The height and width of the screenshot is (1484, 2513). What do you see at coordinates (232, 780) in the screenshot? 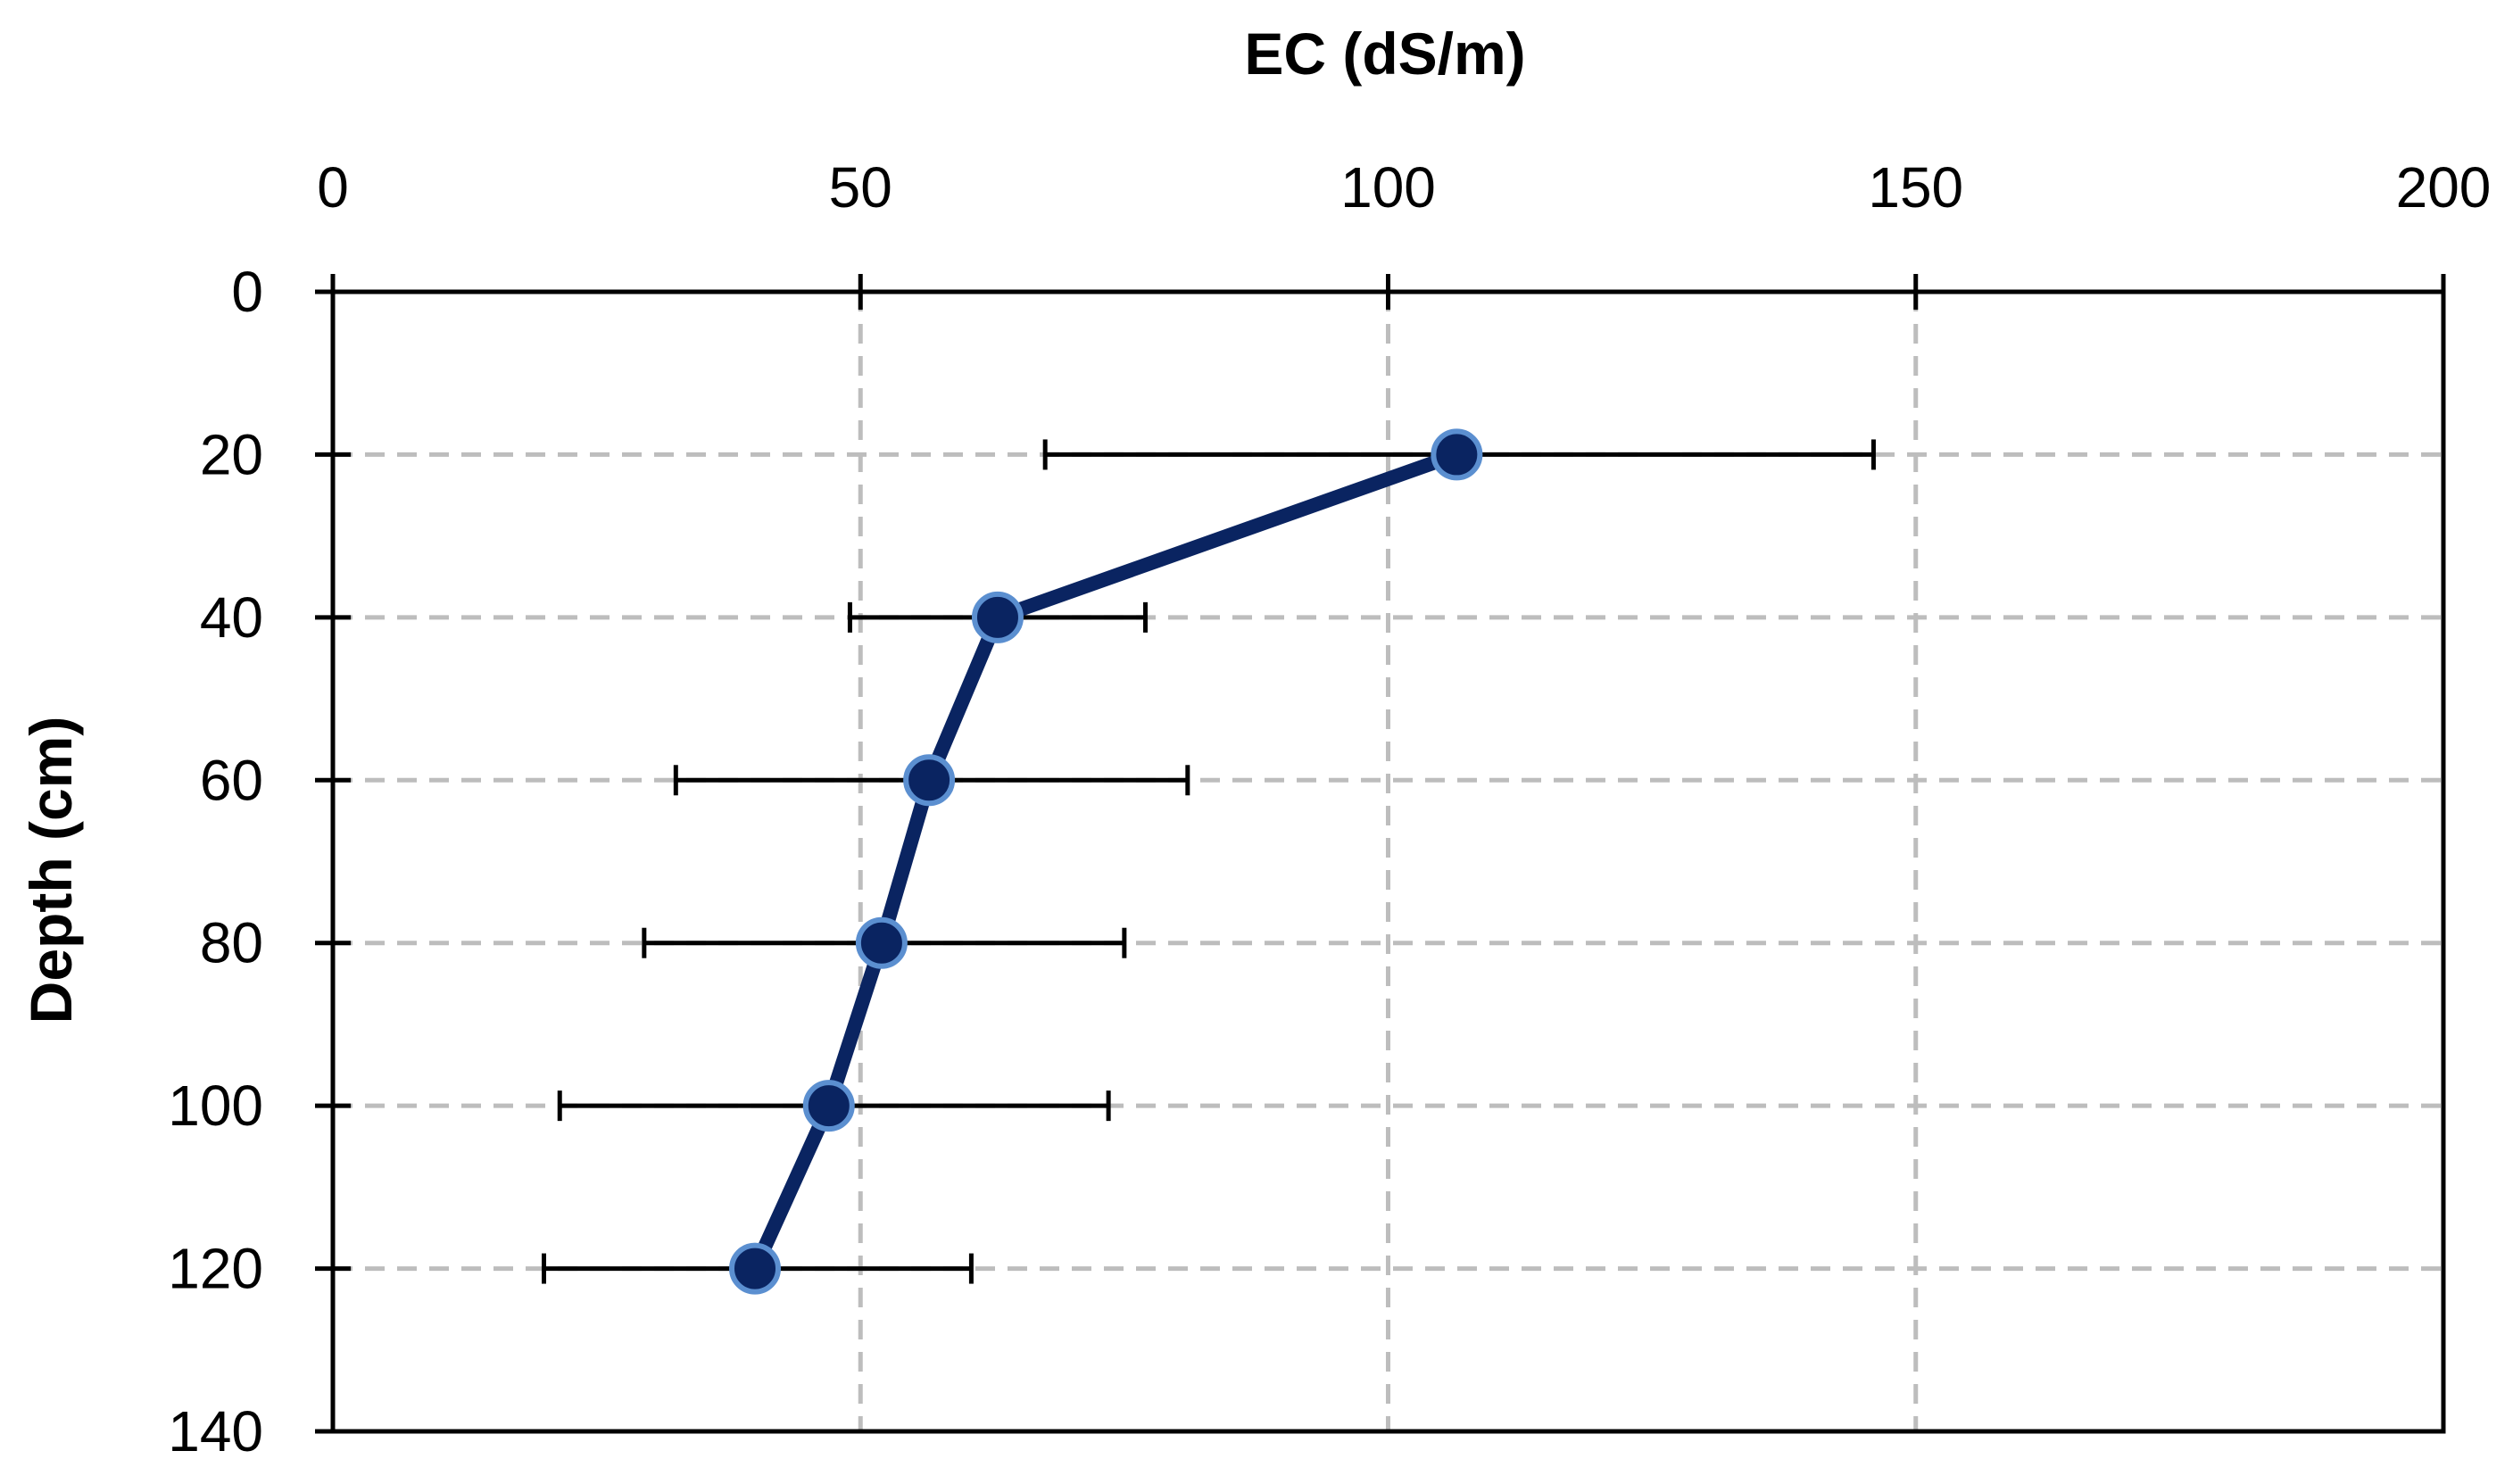
I see `y-tick-label-60: 60` at bounding box center [232, 780].